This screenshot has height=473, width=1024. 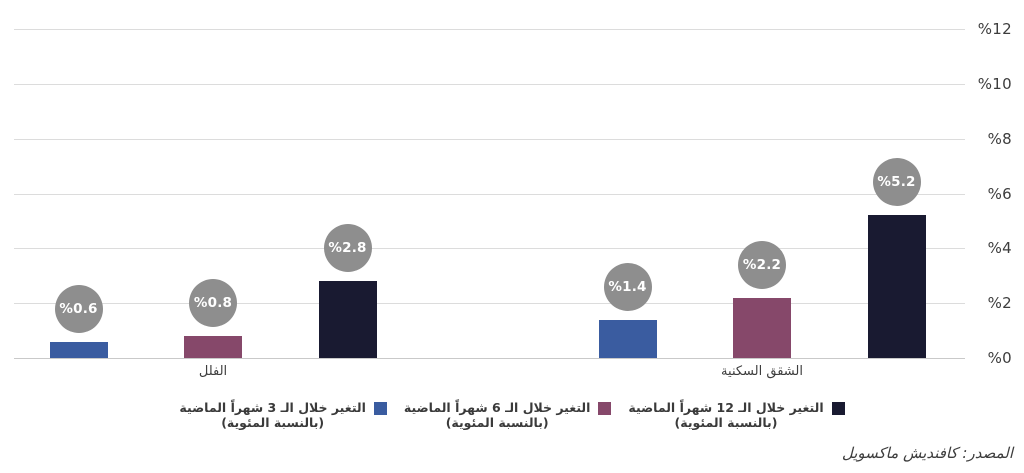 I want to click on data-label-value: %5.2, so click(x=896, y=182).